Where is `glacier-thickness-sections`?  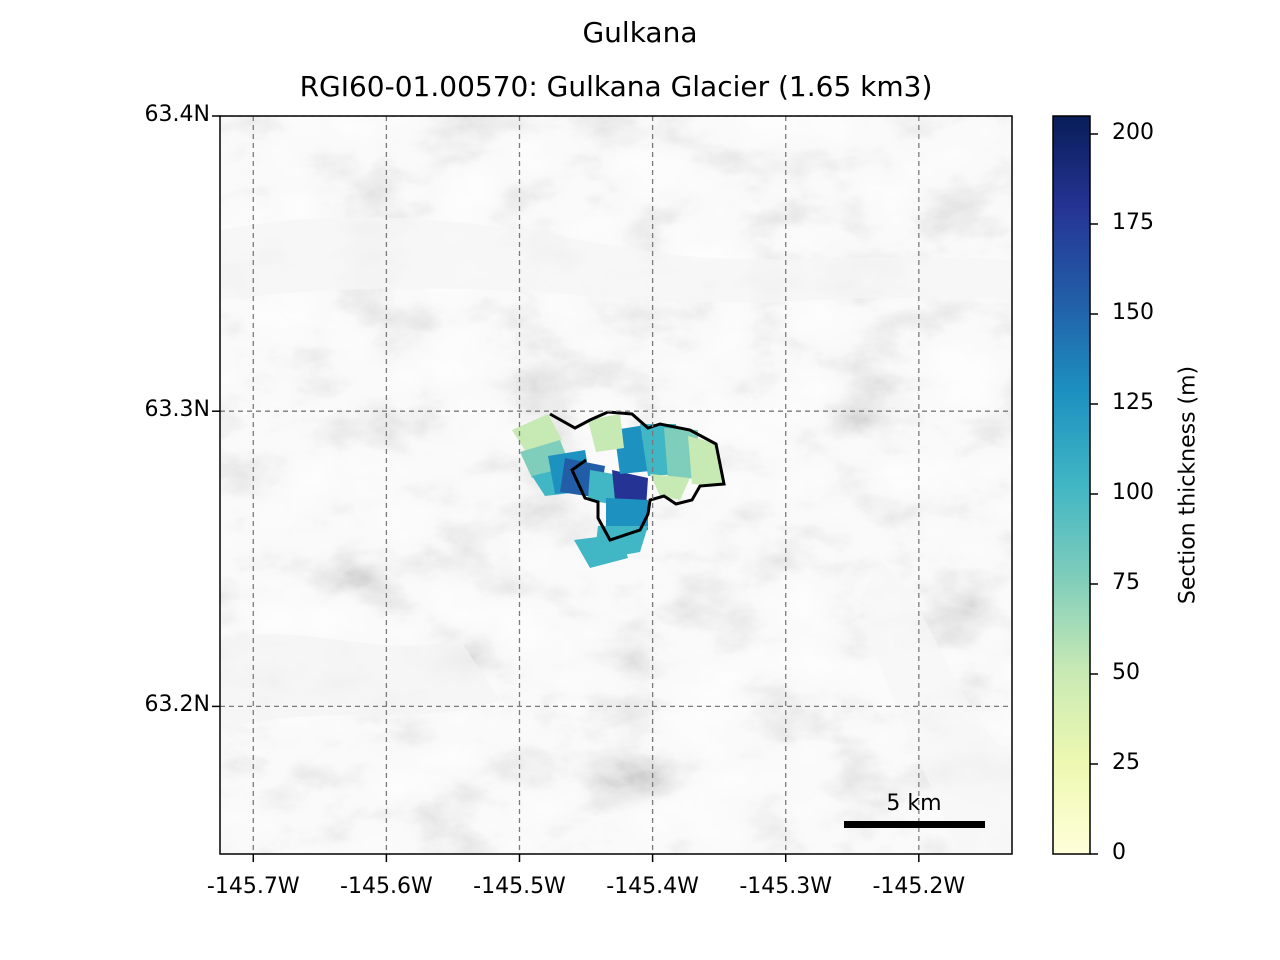
glacier-thickness-sections is located at coordinates (617, 491).